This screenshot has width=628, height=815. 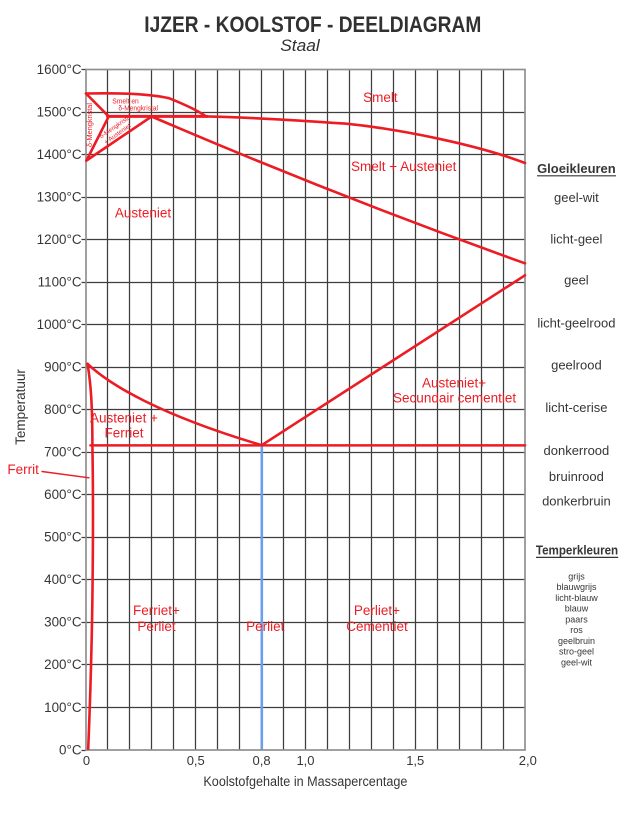 I want to click on svg-text: 400°C, so click(x=63, y=579).